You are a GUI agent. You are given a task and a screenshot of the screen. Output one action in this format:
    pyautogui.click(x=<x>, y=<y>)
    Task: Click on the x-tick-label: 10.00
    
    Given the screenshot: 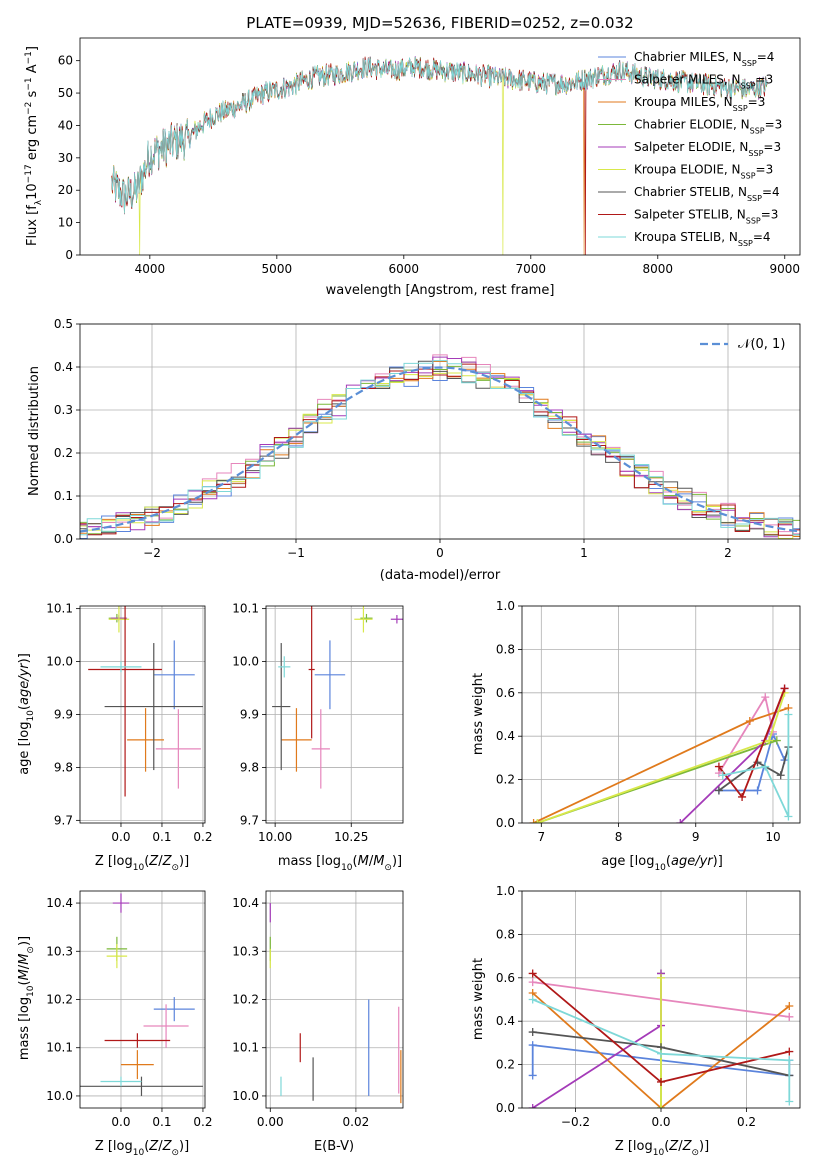 What is the action you would take?
    pyautogui.click(x=275, y=837)
    